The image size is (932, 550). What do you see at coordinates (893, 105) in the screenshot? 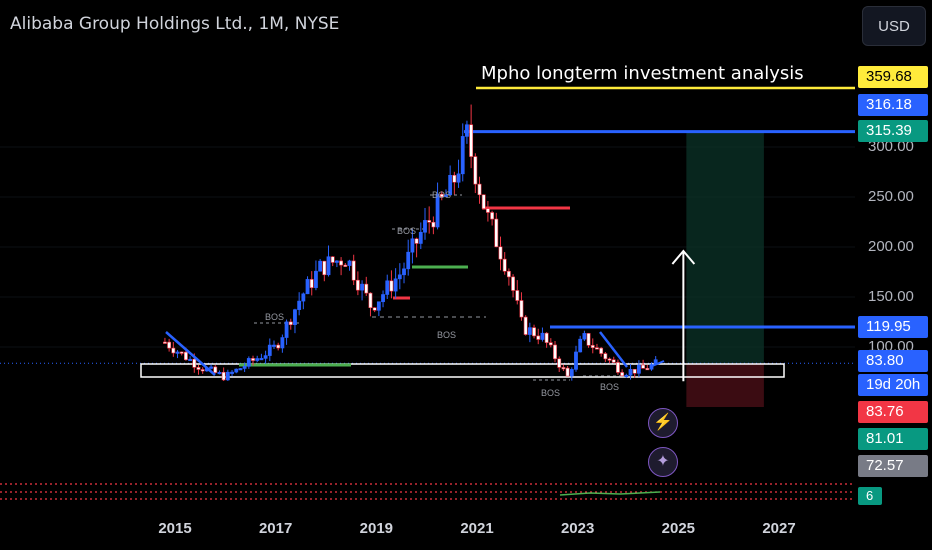
I see `price-tag: 316.18` at bounding box center [893, 105].